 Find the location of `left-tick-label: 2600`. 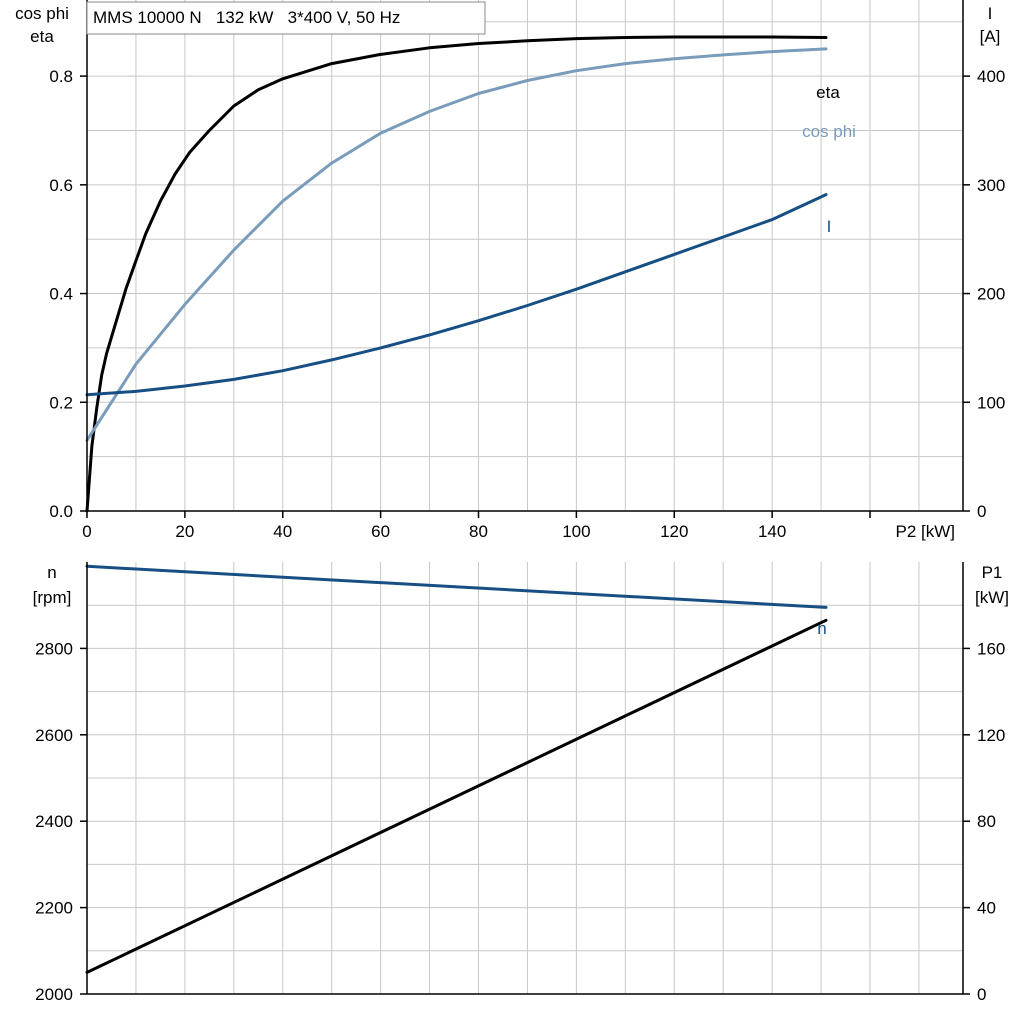

left-tick-label: 2600 is located at coordinates (54, 735).